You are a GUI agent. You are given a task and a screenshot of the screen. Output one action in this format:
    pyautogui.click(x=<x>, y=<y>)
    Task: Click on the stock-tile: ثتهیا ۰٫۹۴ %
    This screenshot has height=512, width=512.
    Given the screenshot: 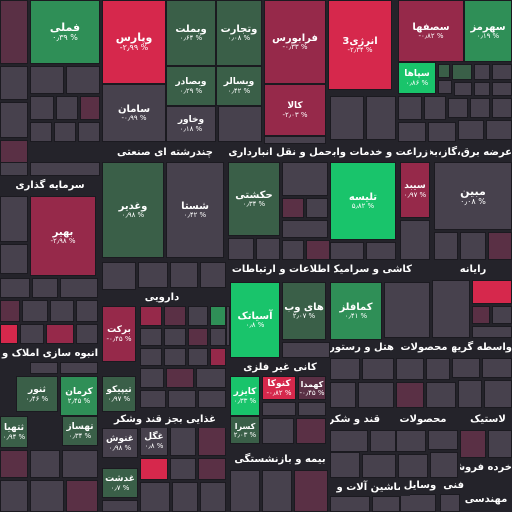 What is the action you would take?
    pyautogui.click(x=14, y=432)
    